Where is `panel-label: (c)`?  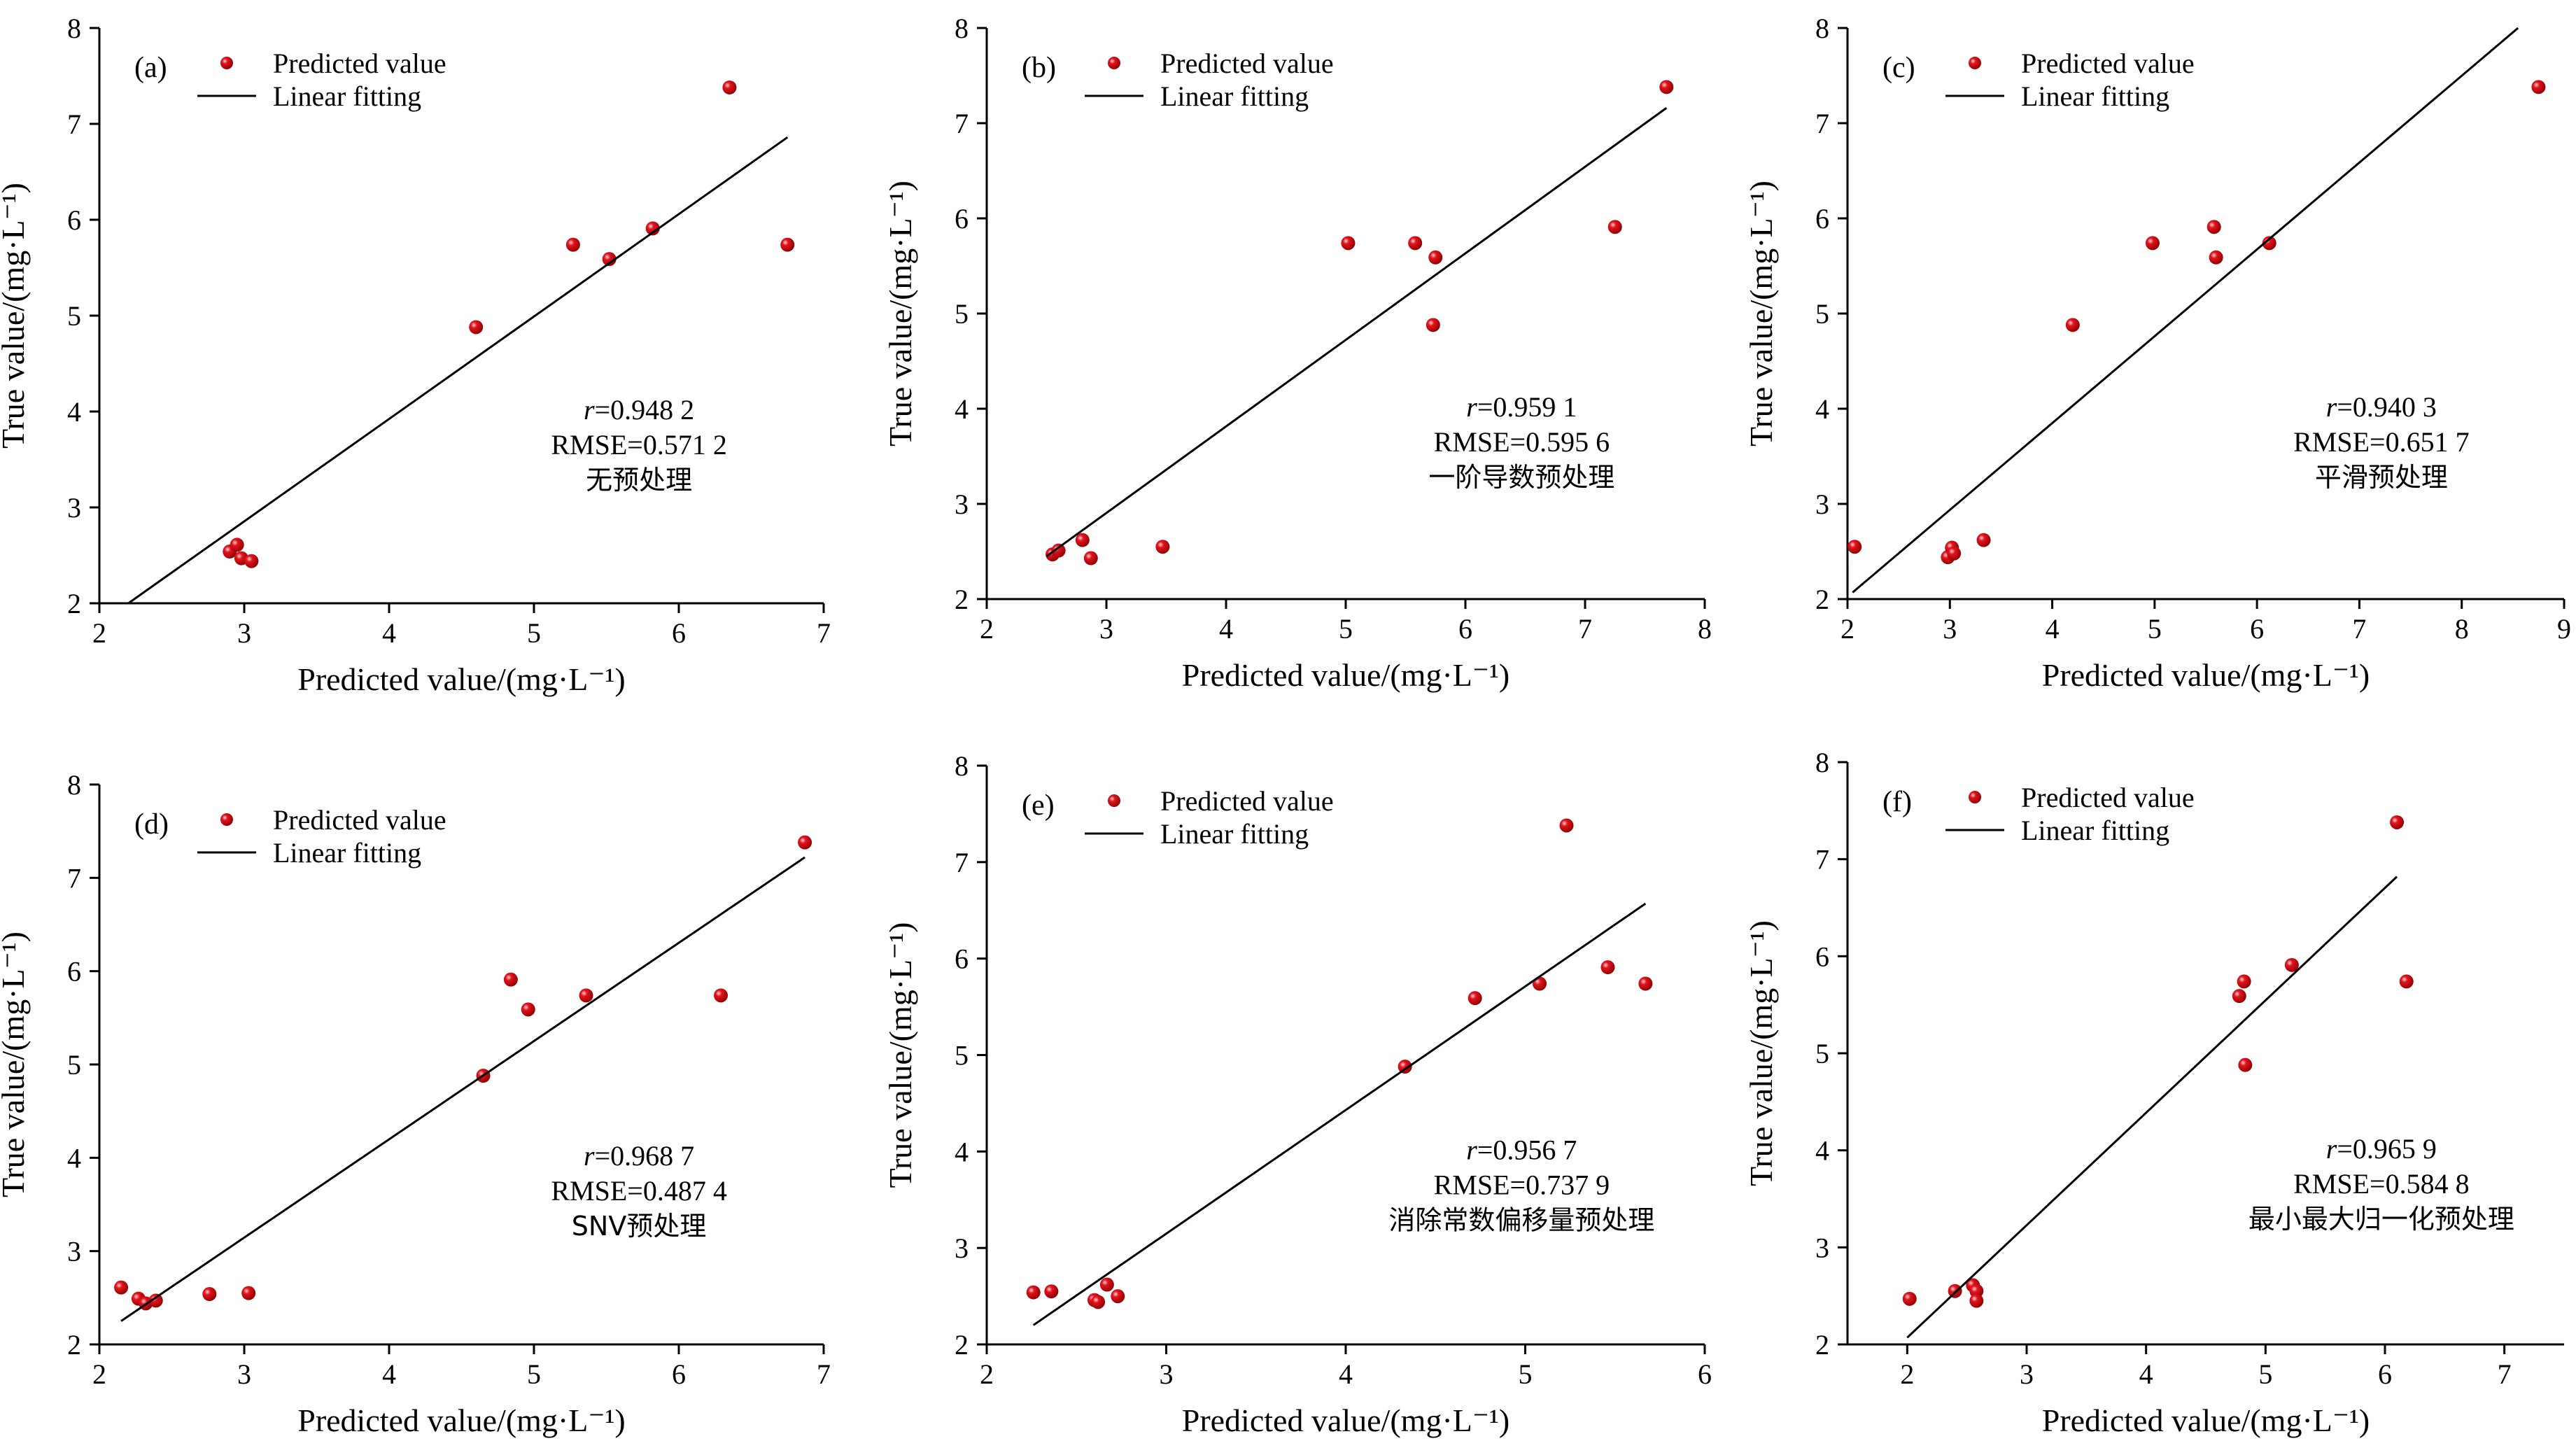
panel-label: (c) is located at coordinates (1898, 68).